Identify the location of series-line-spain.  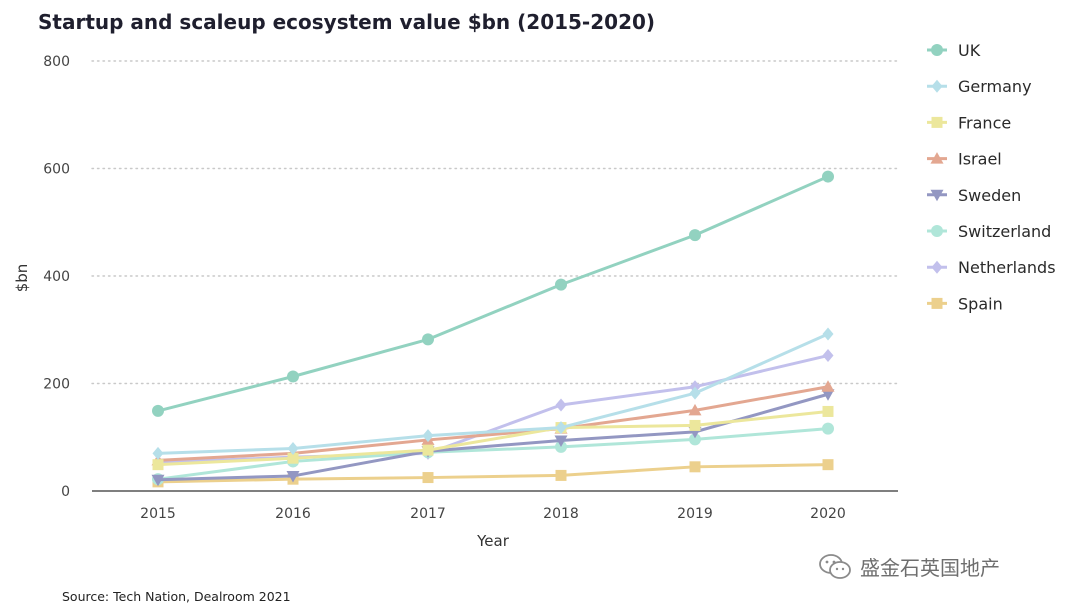
(493, 473).